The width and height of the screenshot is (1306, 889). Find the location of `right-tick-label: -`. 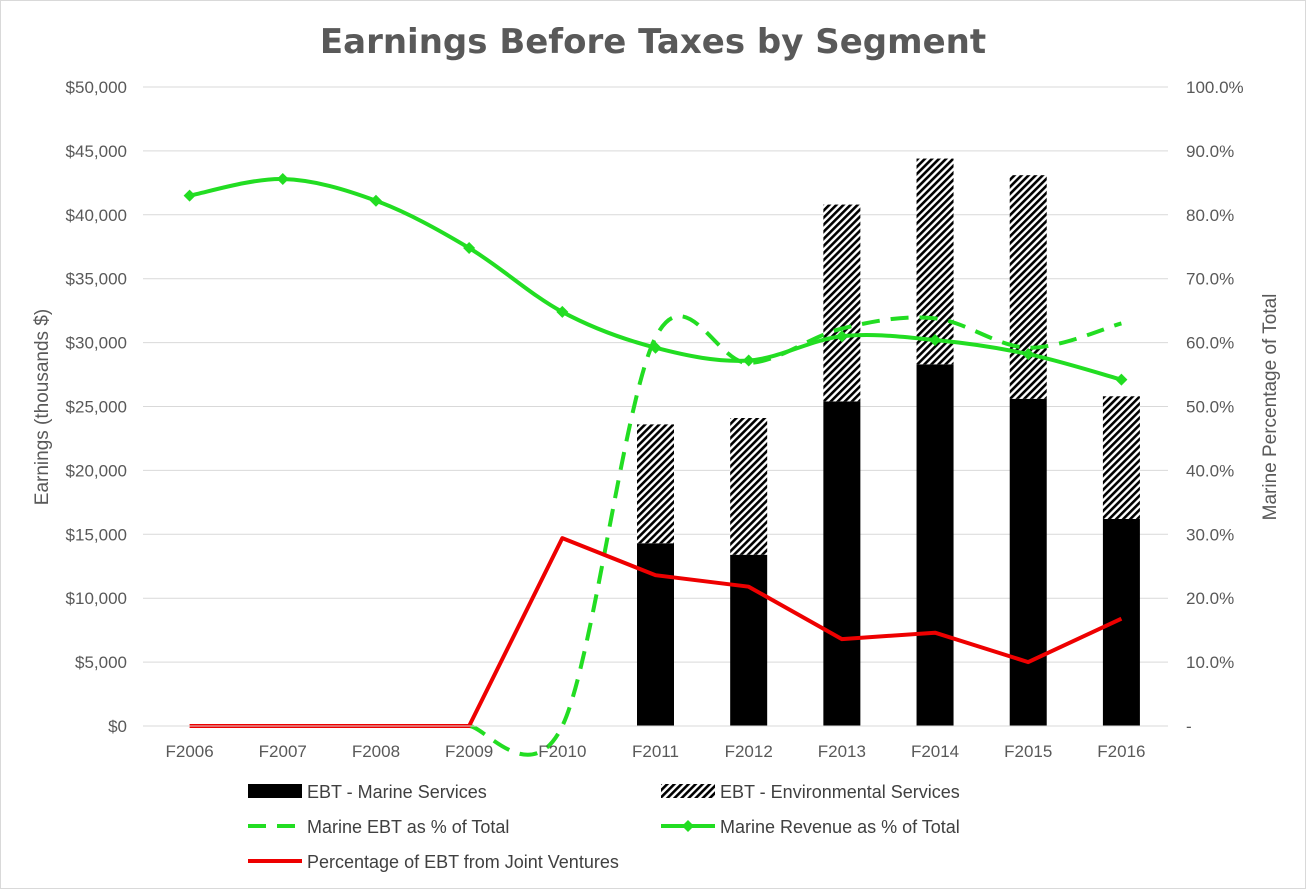

right-tick-label: - is located at coordinates (1189, 726).